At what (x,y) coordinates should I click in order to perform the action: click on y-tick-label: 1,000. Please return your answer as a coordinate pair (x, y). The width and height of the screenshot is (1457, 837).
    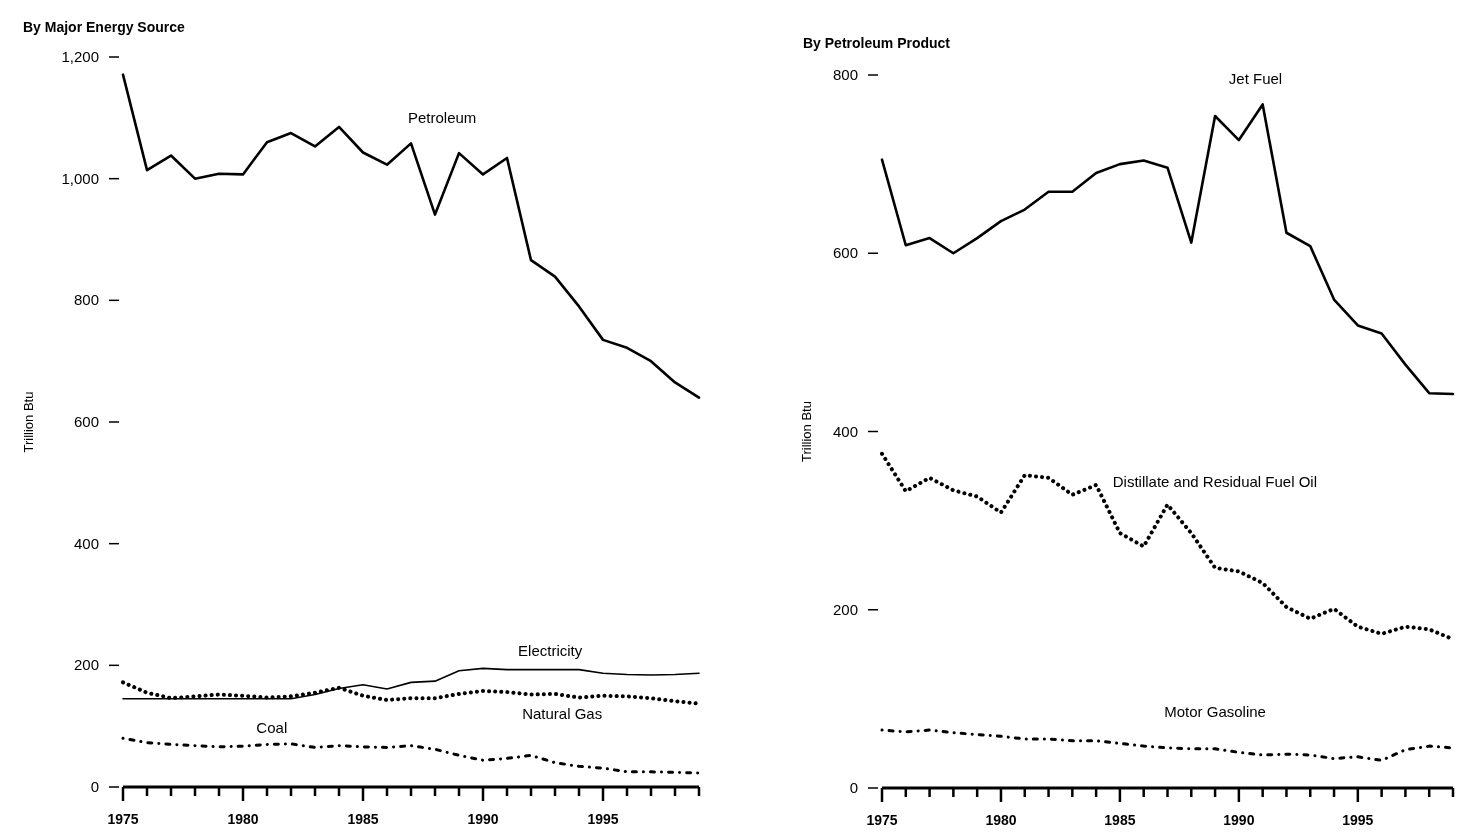
    Looking at the image, I should click on (80, 178).